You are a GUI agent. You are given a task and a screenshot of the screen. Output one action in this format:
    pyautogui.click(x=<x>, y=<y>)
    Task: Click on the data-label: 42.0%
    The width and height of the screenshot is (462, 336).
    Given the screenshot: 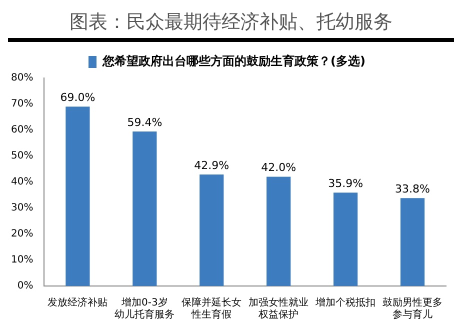 What is the action you would take?
    pyautogui.click(x=278, y=167)
    